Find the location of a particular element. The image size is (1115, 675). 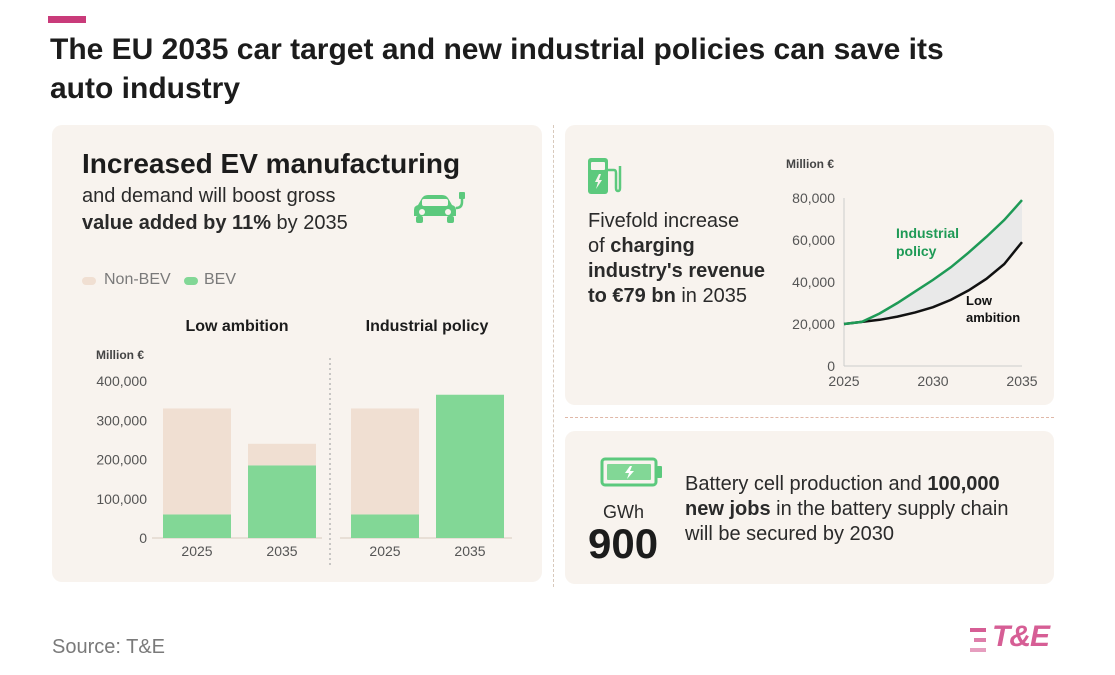

ev-heading: Increased EV manufacturing is located at coordinates (271, 163).